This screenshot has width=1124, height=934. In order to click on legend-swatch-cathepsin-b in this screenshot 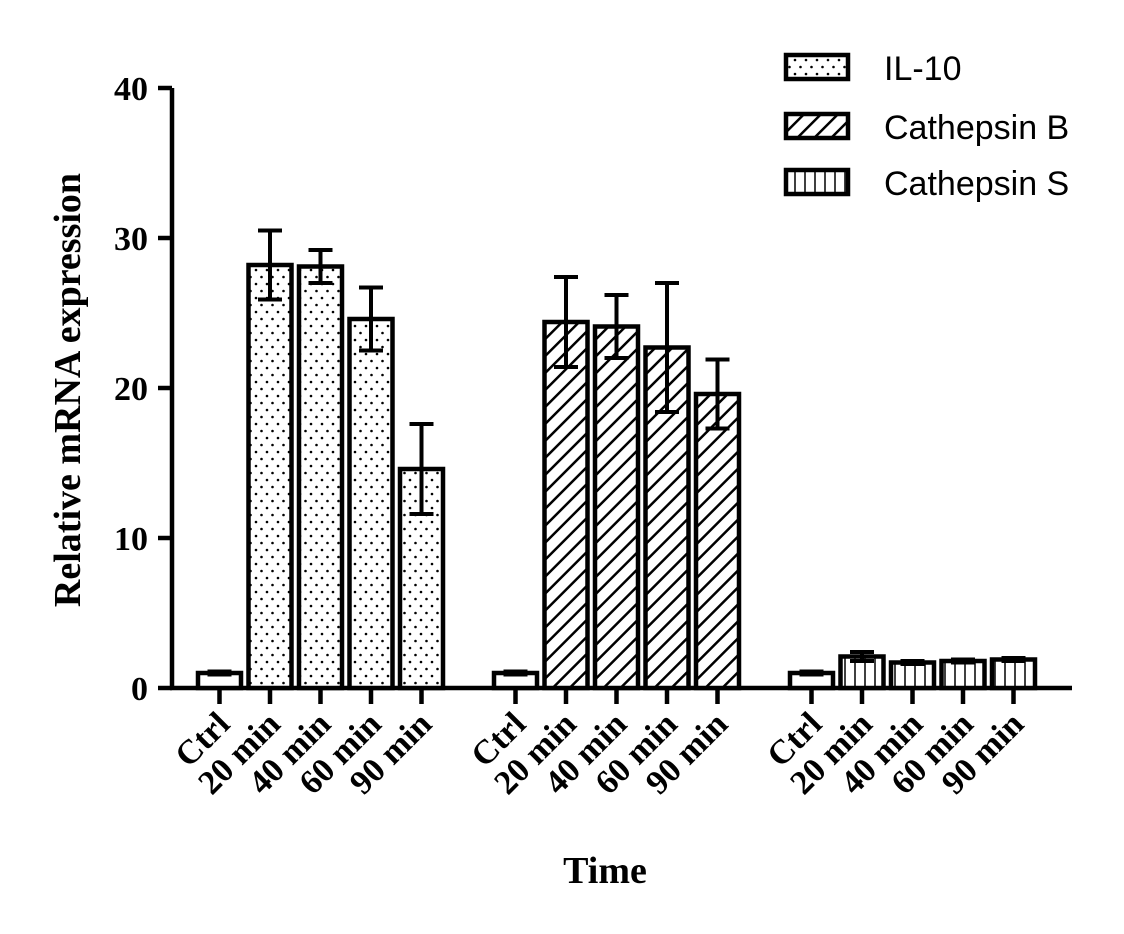, I will do `click(817, 126)`.